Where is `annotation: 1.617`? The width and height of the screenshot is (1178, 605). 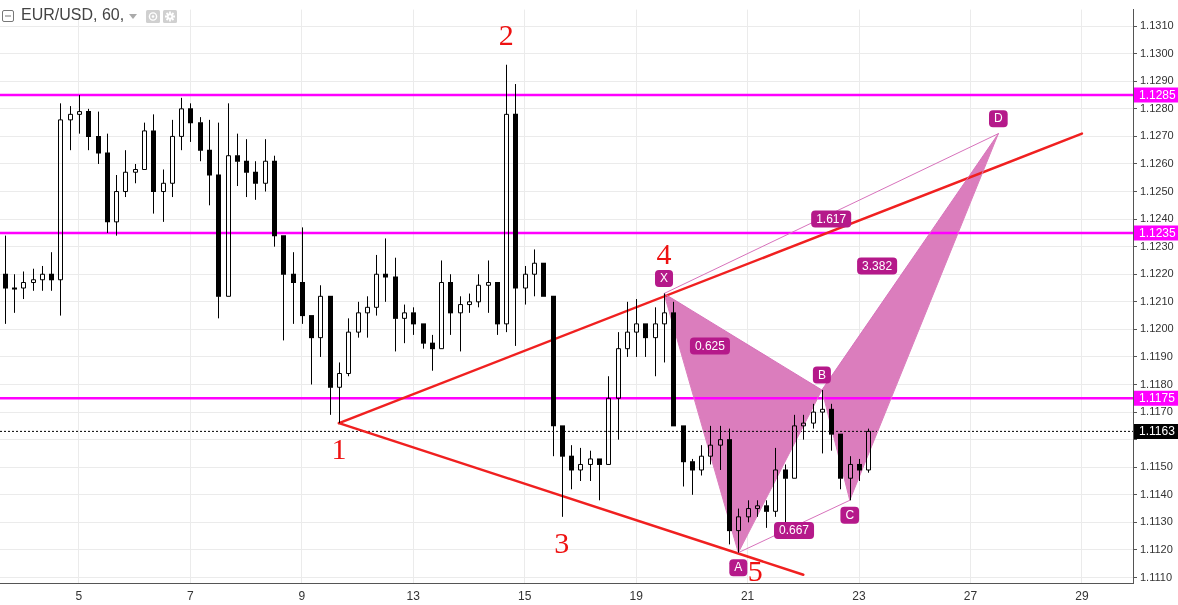
annotation: 1.617 is located at coordinates (831, 218).